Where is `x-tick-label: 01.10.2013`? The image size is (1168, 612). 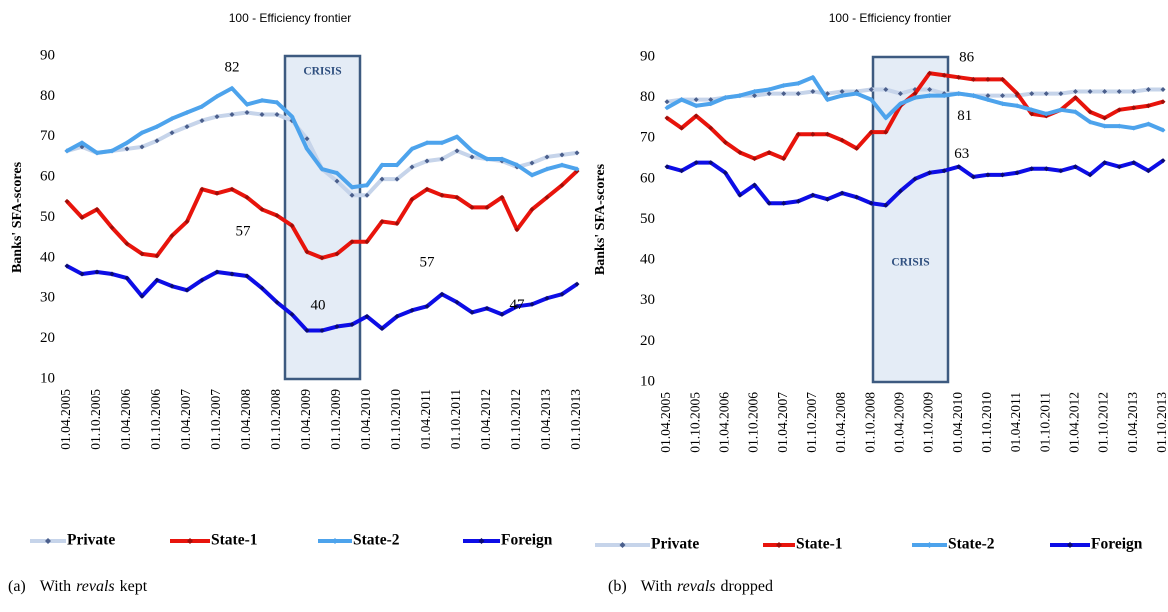
x-tick-label: 01.10.2013 is located at coordinates (1161, 422).